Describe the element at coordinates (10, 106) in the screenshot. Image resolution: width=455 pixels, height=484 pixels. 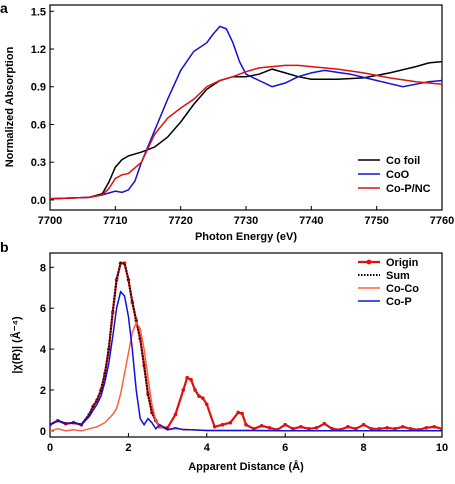
I see `panel-a-y-axis-label: Normalized Absorption` at that location.